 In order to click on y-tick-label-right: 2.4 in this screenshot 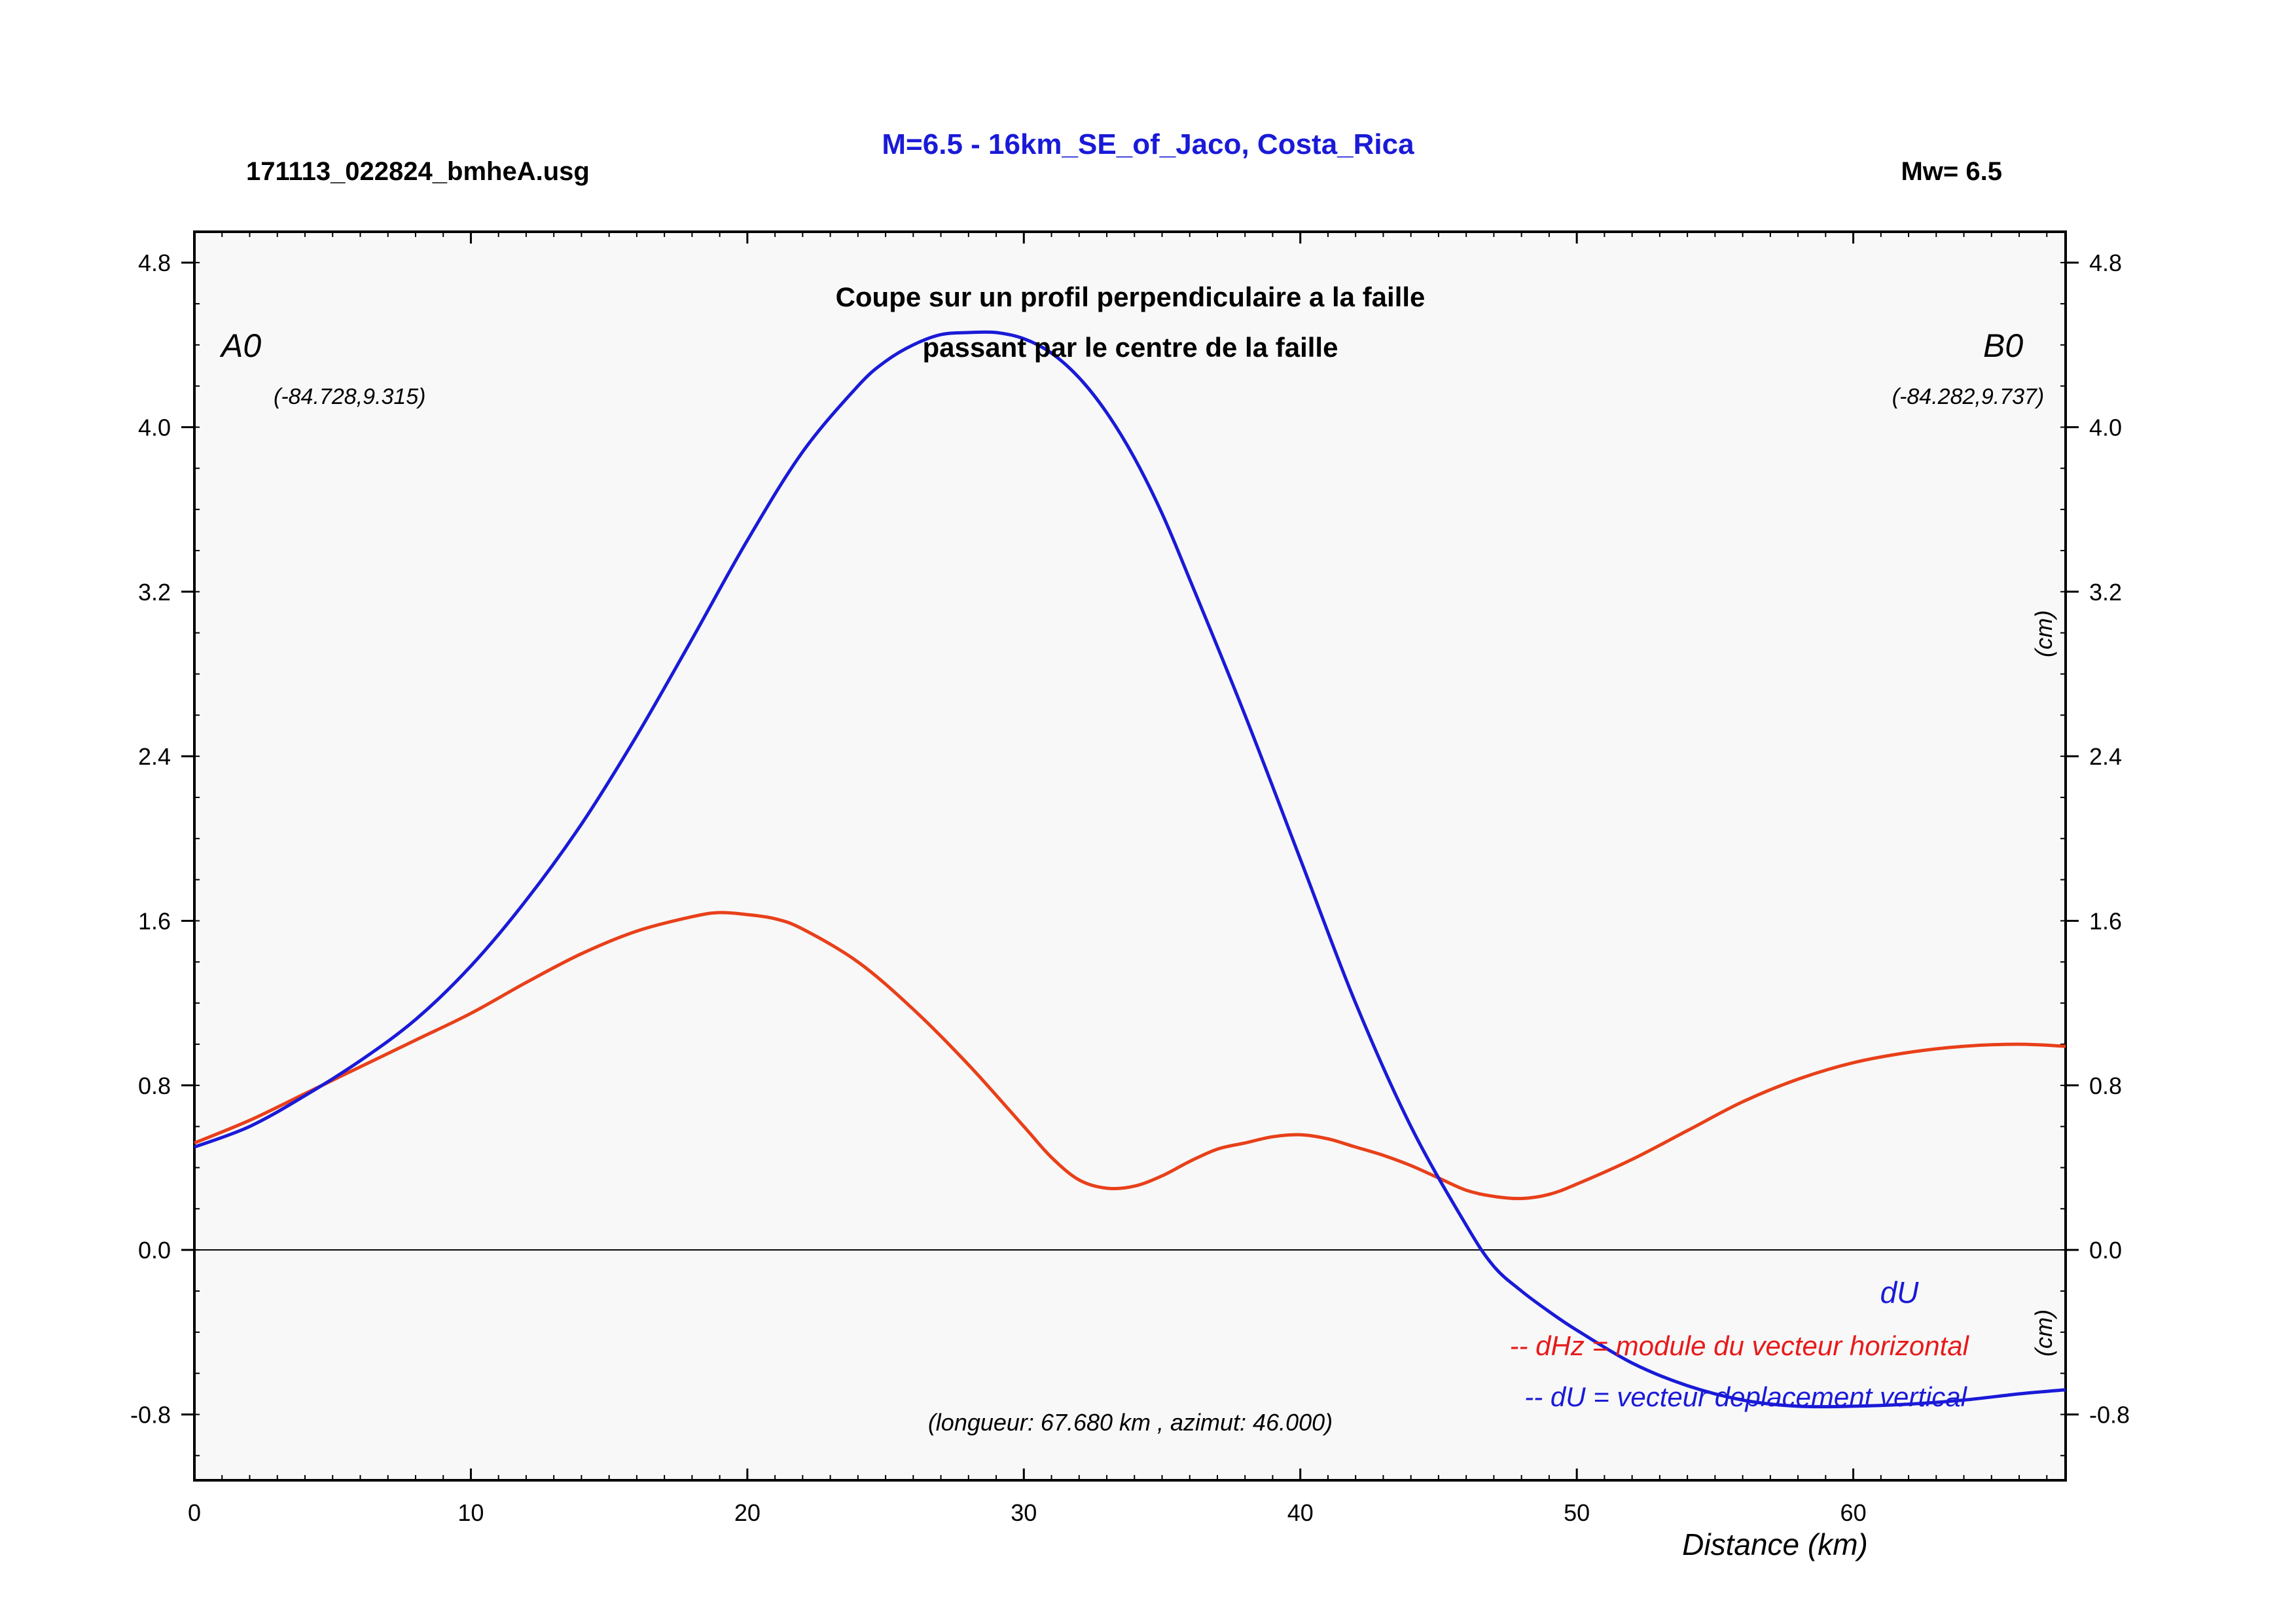, I will do `click(2105, 756)`.